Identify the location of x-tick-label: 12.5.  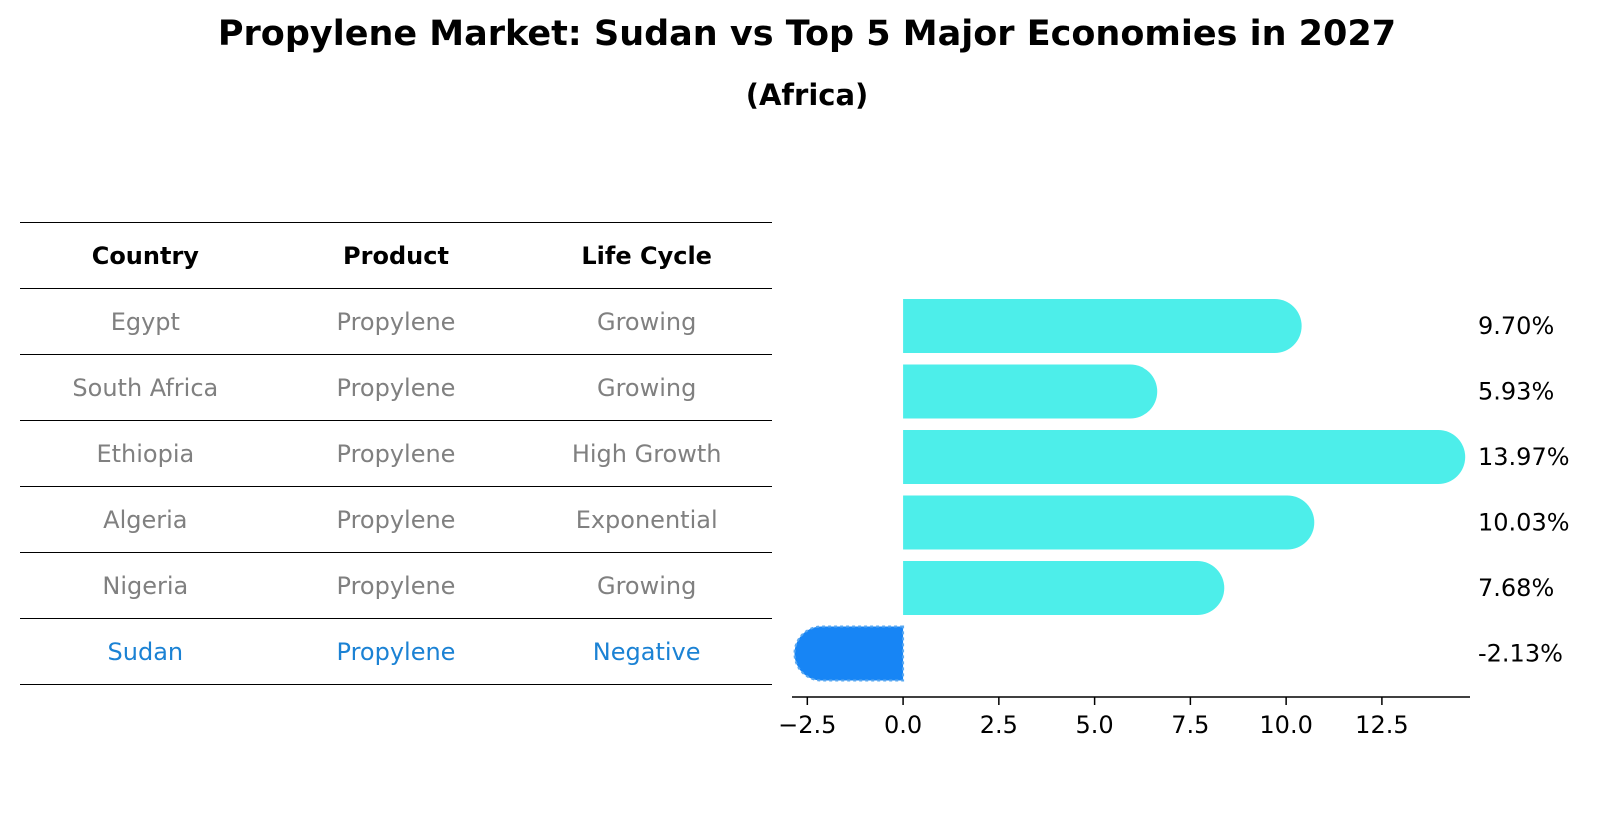
(1381, 725).